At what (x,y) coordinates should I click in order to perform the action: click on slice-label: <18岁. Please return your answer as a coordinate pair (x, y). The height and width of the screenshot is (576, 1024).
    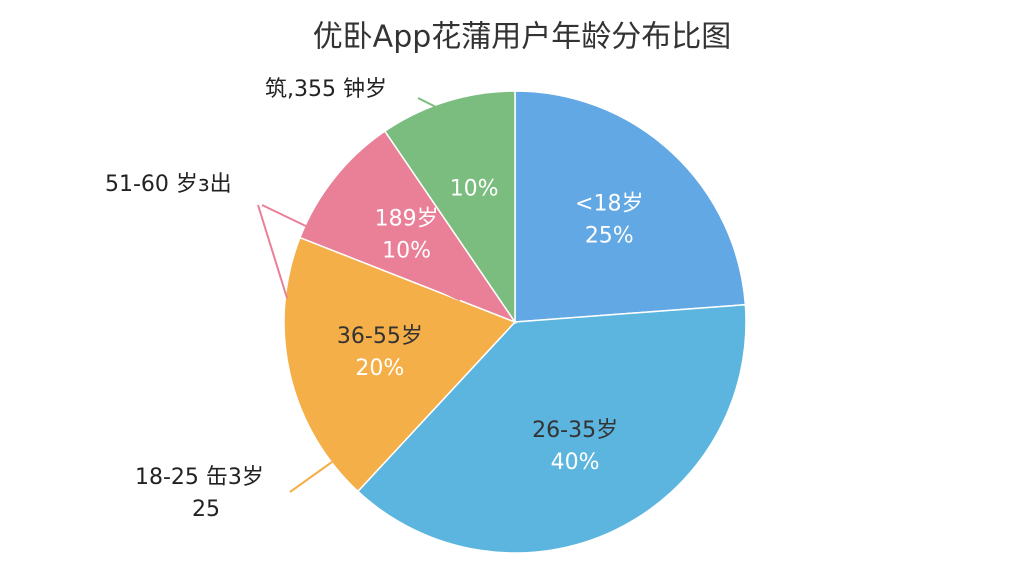
    Looking at the image, I should click on (609, 203).